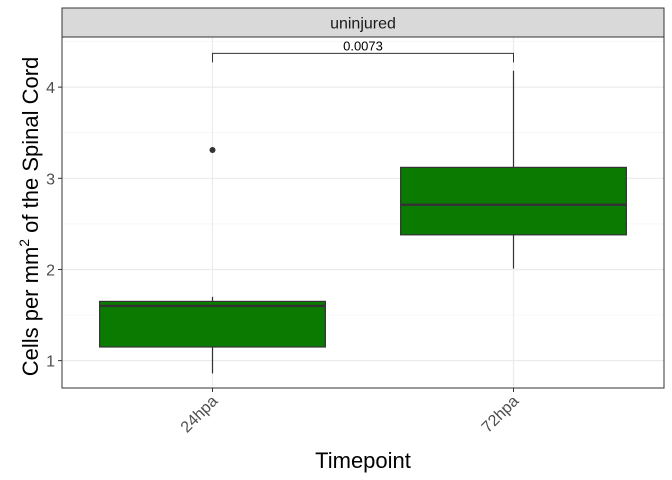  Describe the element at coordinates (212, 150) in the screenshot. I see `outlier-point` at that location.